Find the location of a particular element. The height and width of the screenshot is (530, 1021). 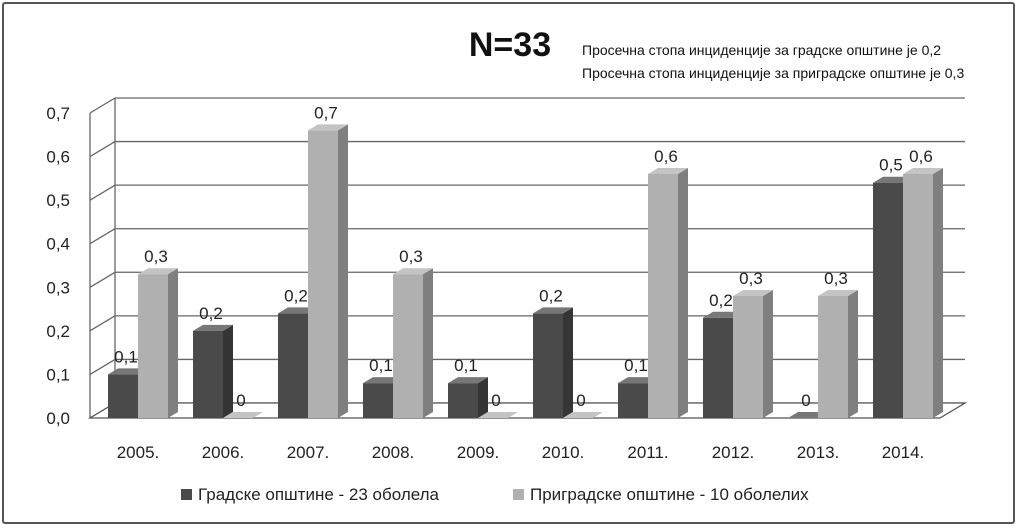

x-tick-label: 2011. is located at coordinates (647, 452).